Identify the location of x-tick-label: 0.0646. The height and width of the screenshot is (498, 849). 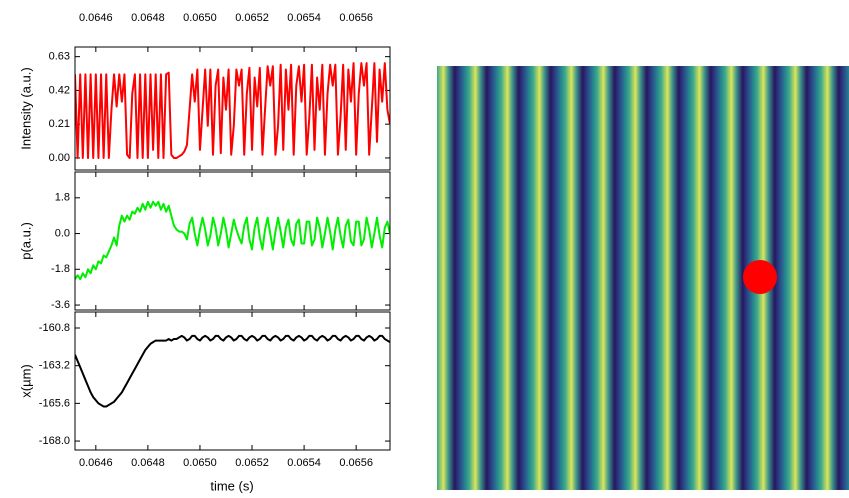
(96, 463).